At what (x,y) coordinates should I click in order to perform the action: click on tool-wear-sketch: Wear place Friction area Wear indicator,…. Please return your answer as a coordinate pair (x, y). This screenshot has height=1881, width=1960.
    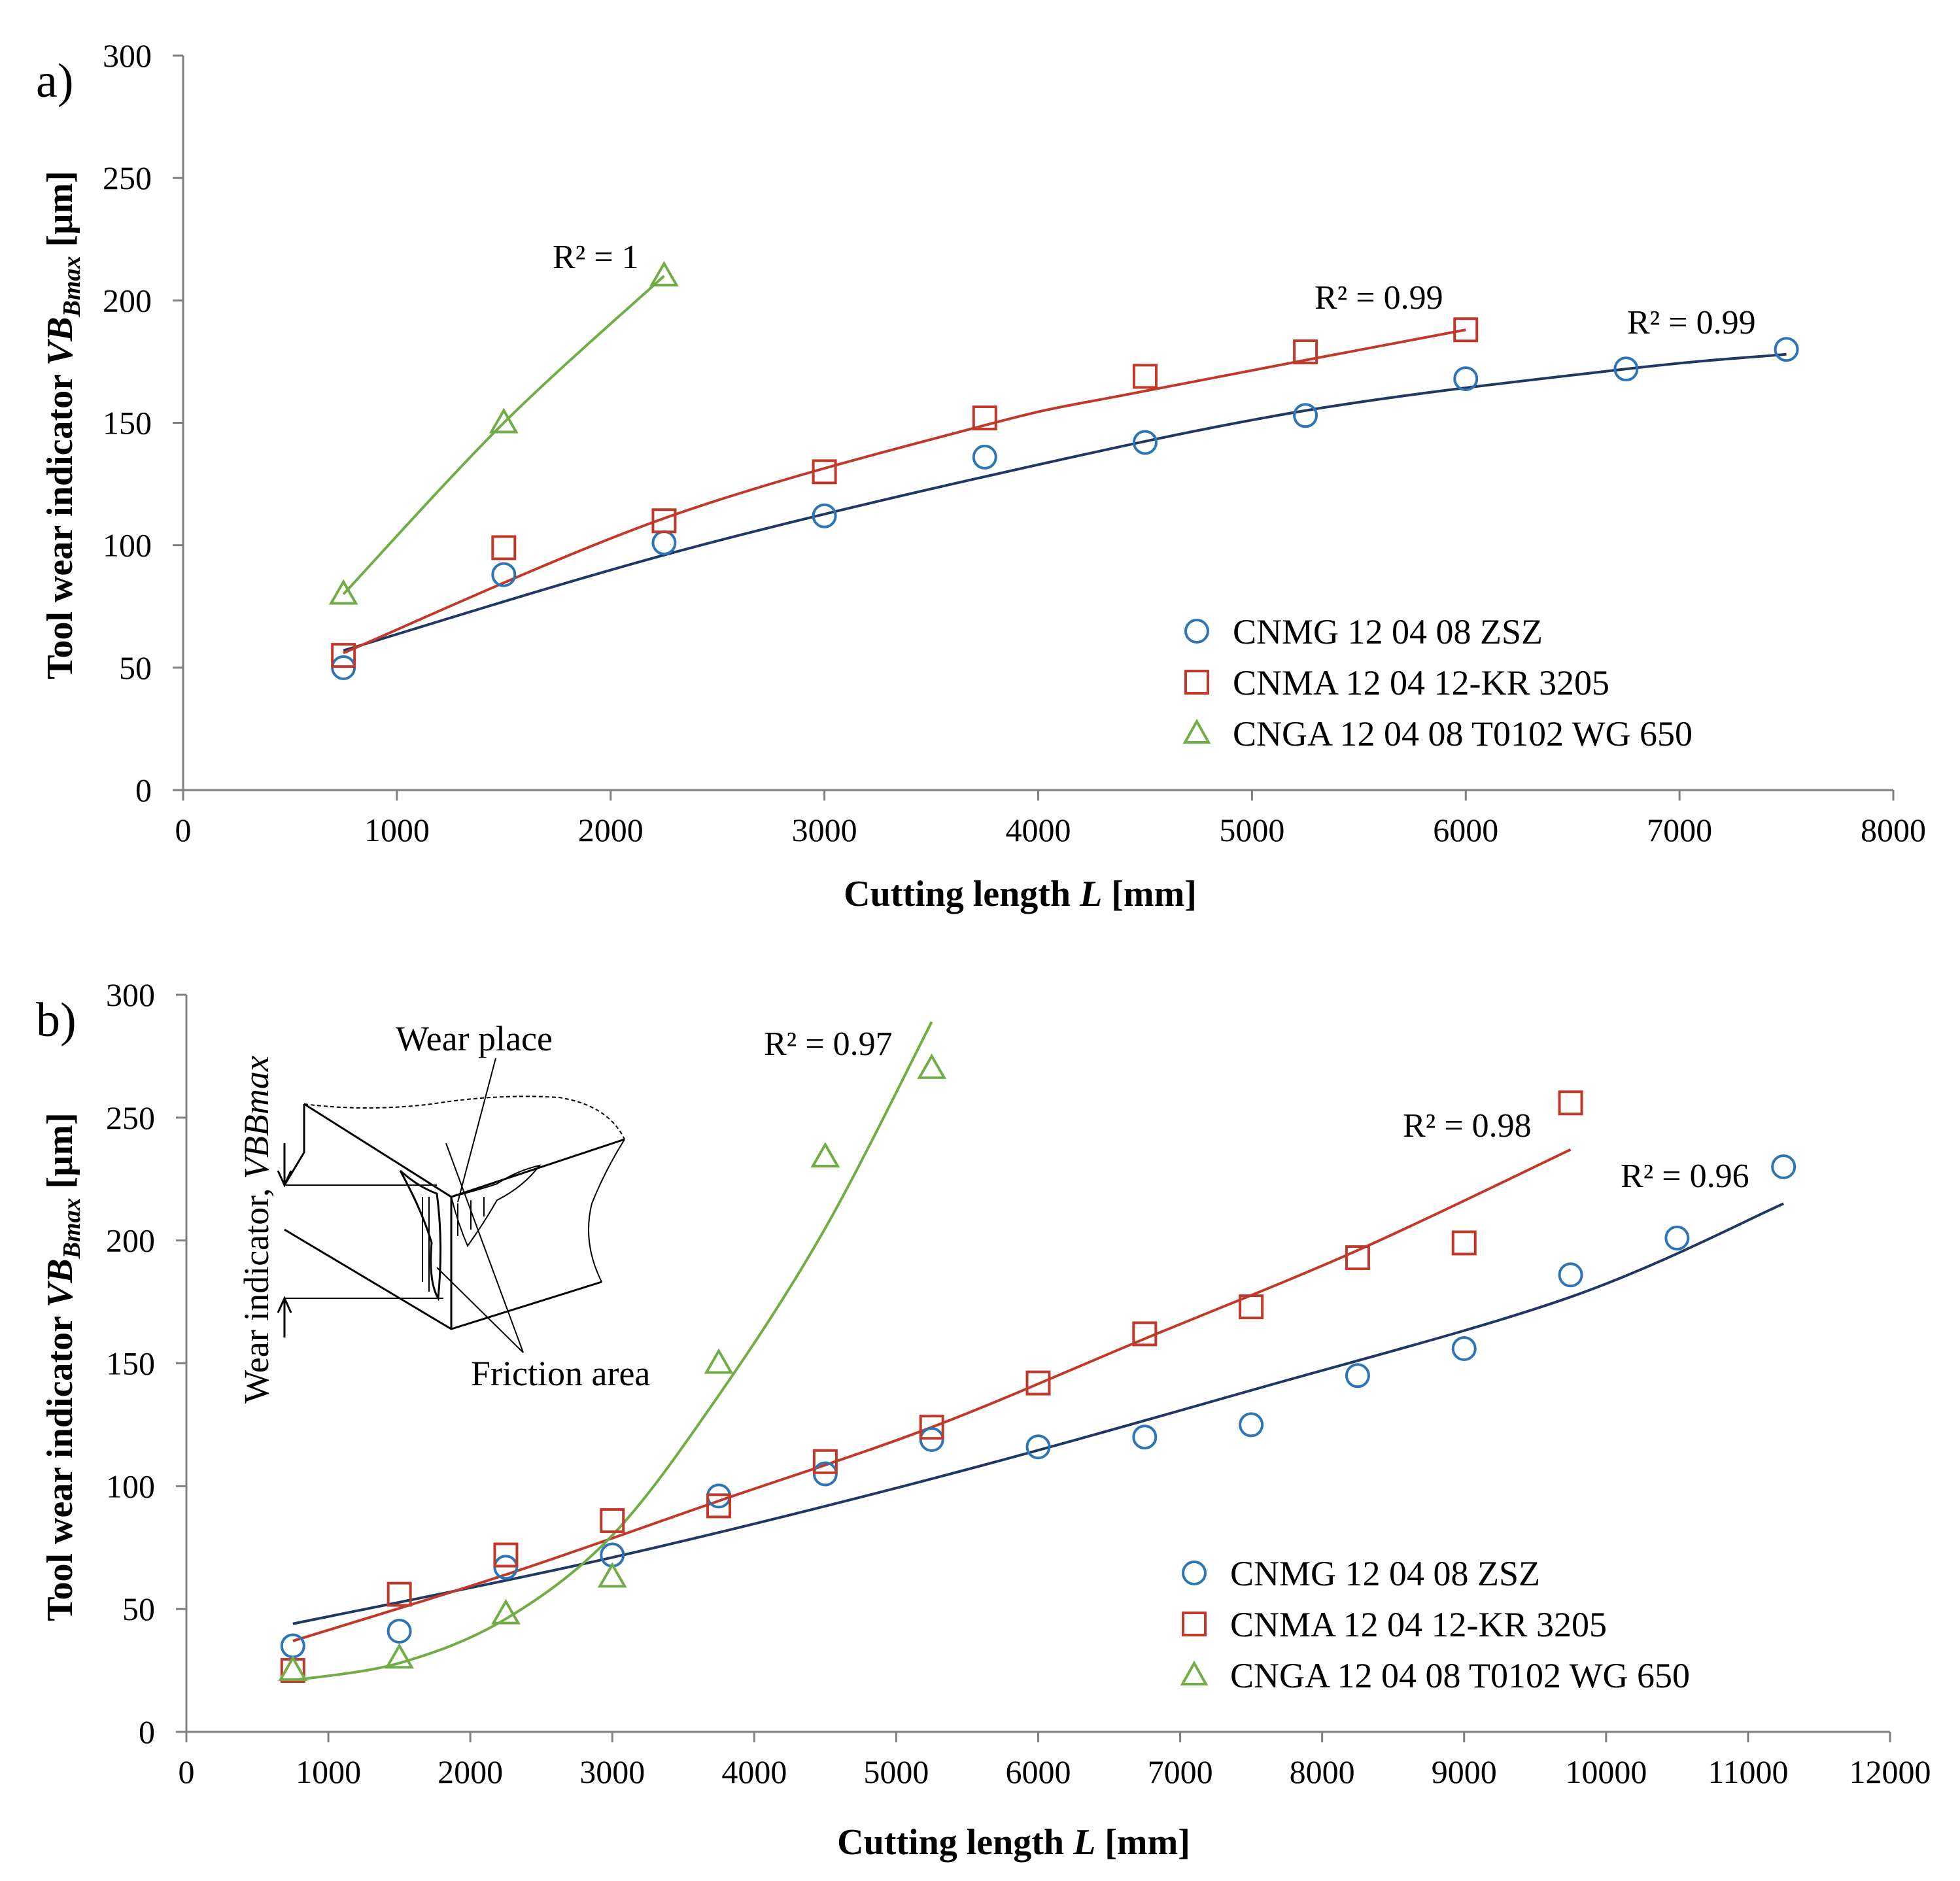
    Looking at the image, I should click on (443, 1211).